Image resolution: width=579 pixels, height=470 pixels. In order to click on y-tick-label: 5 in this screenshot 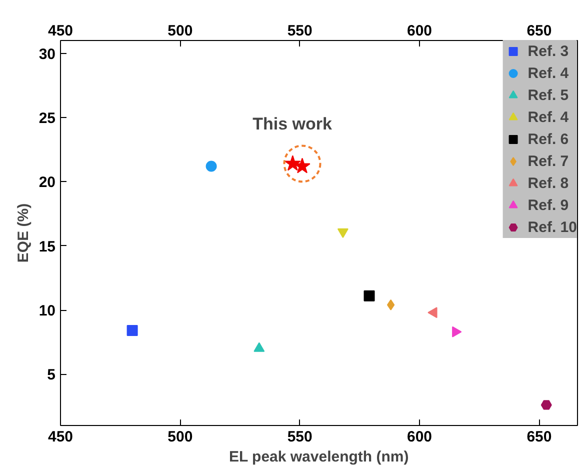, I will do `click(51, 375)`.